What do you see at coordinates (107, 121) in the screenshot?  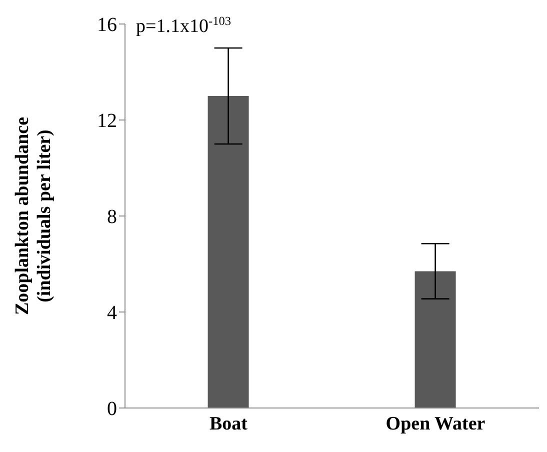 I see `y-tick-label: 12` at bounding box center [107, 121].